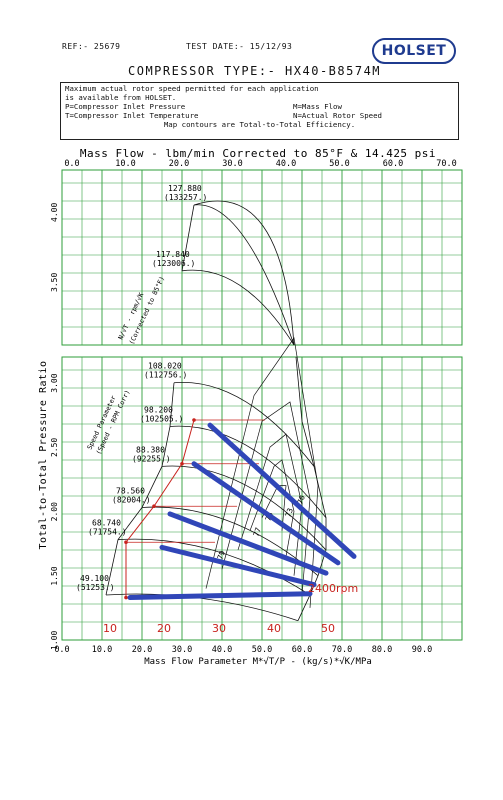  I want to click on top-axis-tick: 20.0, so click(179, 164).